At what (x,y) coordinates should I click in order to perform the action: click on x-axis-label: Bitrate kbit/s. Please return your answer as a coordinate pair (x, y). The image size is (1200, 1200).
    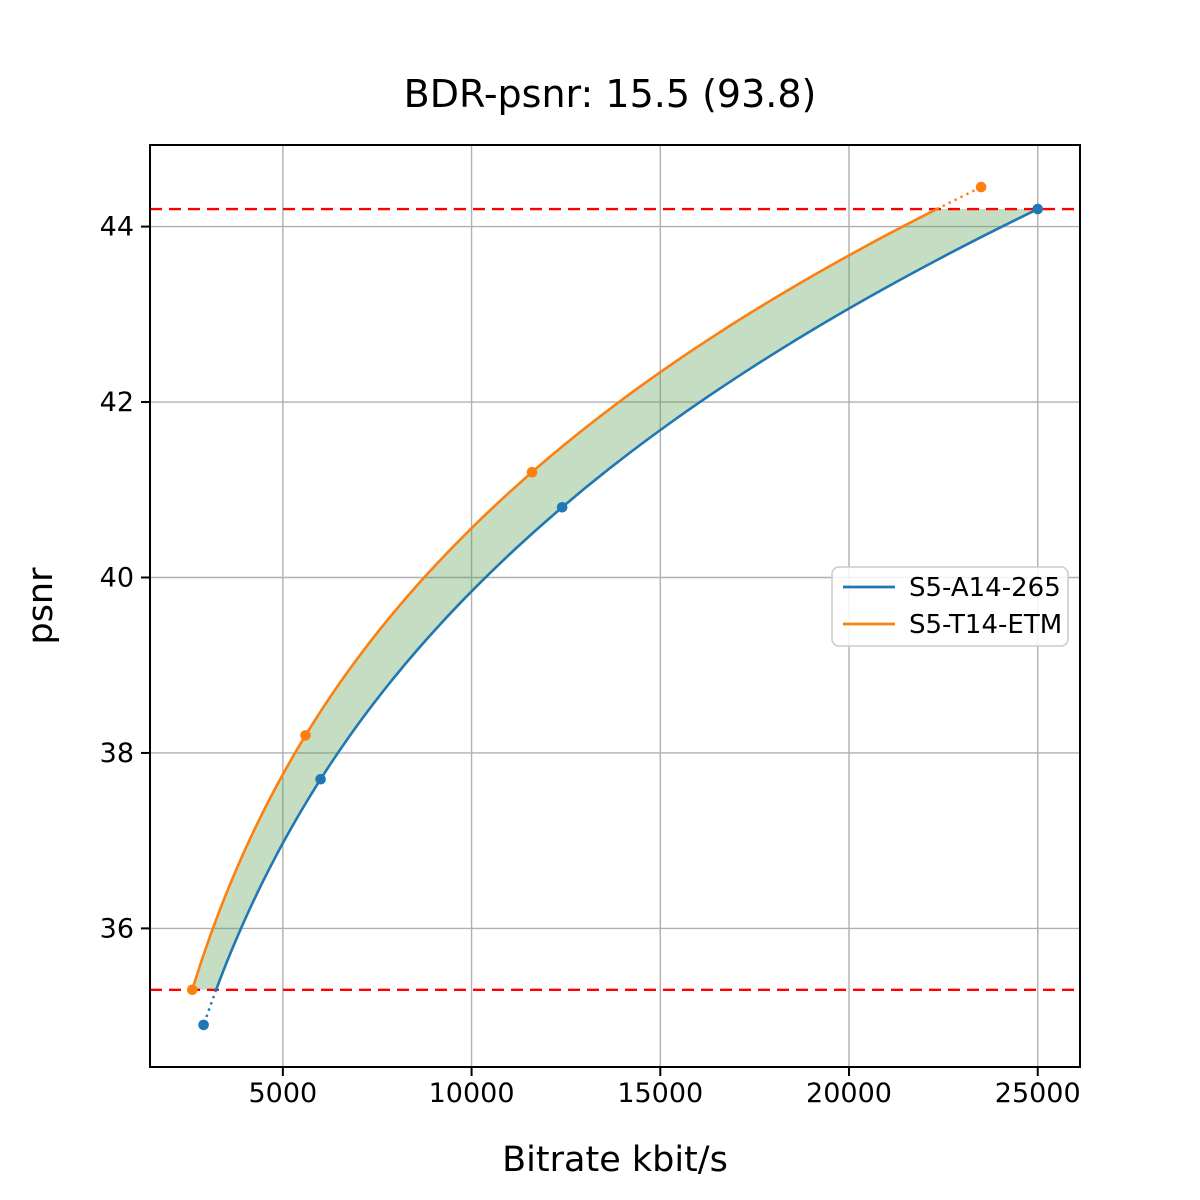
    Looking at the image, I should click on (615, 1160).